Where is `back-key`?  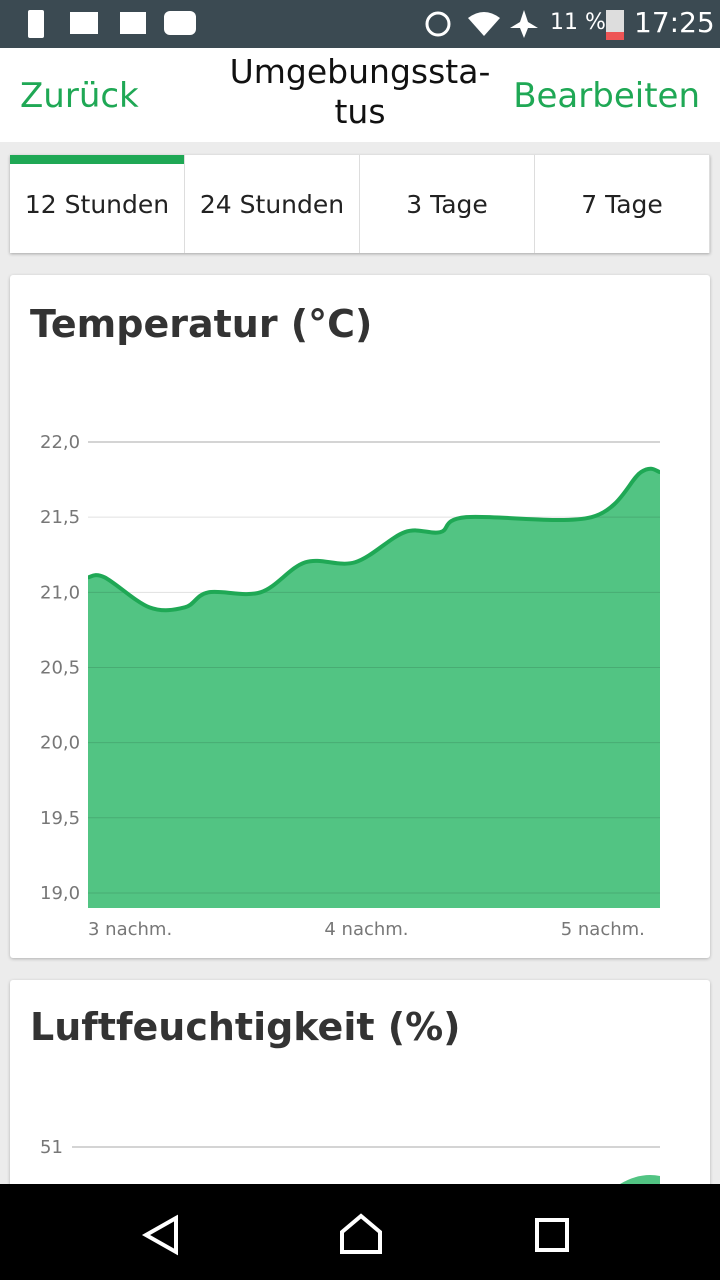
back-key is located at coordinates (159, 1235).